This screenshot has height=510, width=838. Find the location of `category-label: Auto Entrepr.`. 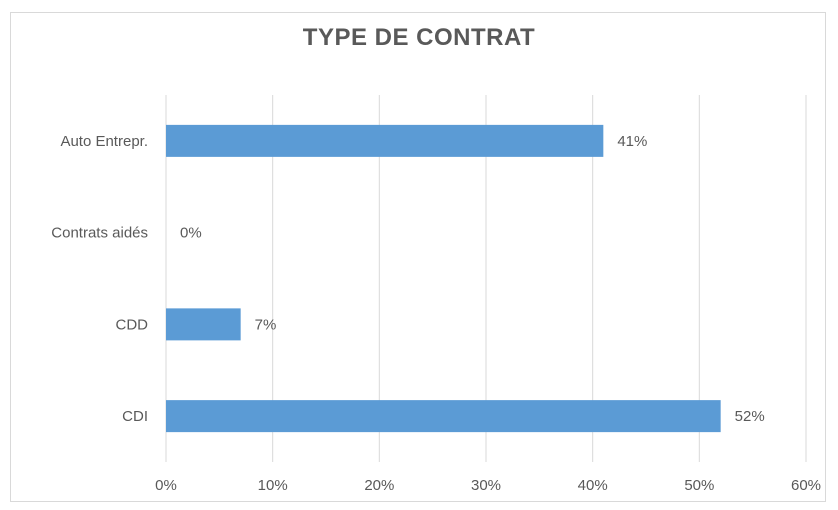

category-label: Auto Entrepr. is located at coordinates (104, 141).